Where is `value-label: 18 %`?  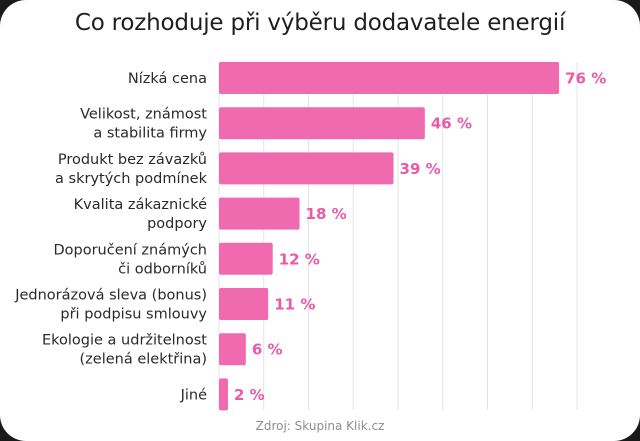 value-label: 18 % is located at coordinates (326, 214).